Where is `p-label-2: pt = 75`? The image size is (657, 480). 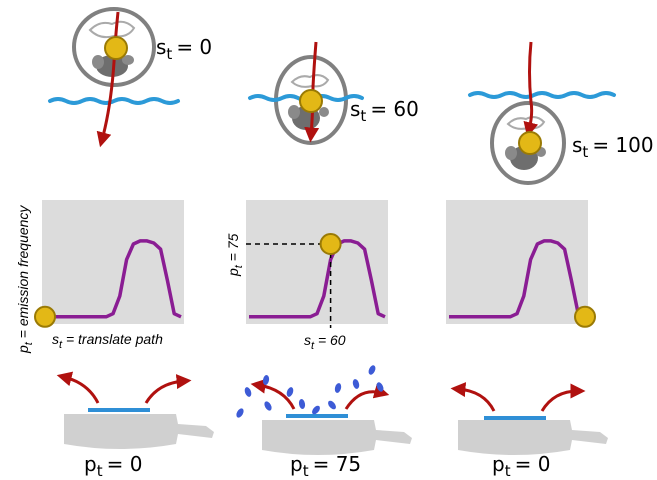
p-label-2: pt = 75 is located at coordinates (325, 466).